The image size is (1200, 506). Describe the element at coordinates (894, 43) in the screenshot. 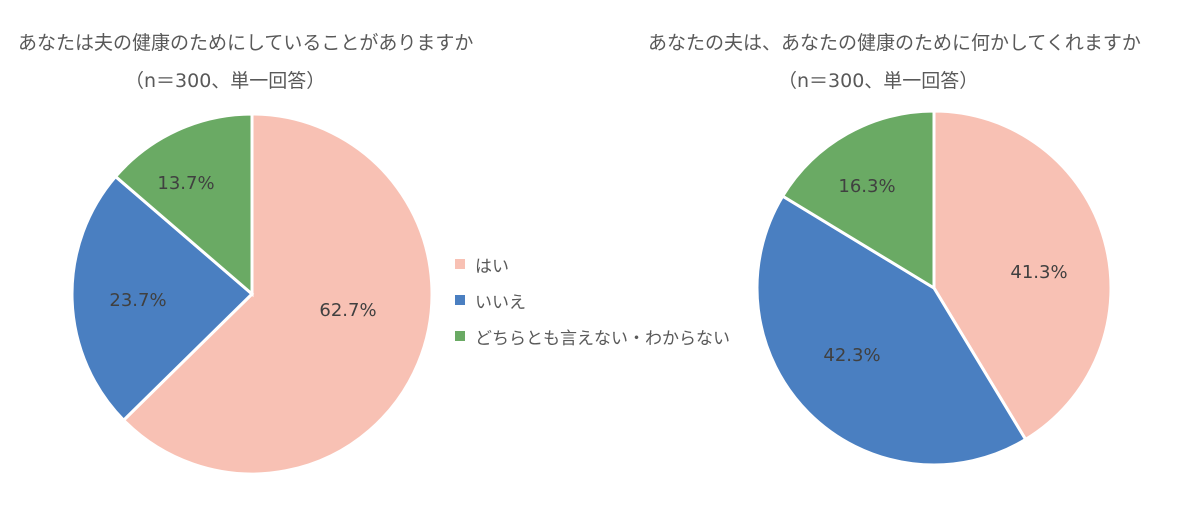

I see `right-chart-title: あなたの夫は、あなたの健康のために何かしてくれますか` at that location.